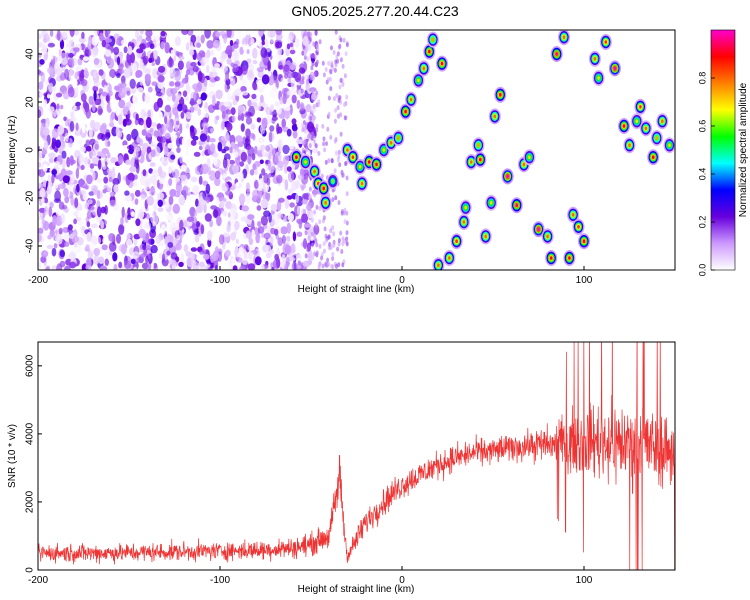 The image size is (750, 600). Describe the element at coordinates (310, 276) in the screenshot. I see `heatmap-x-ticks: -200 -100 0 100` at that location.